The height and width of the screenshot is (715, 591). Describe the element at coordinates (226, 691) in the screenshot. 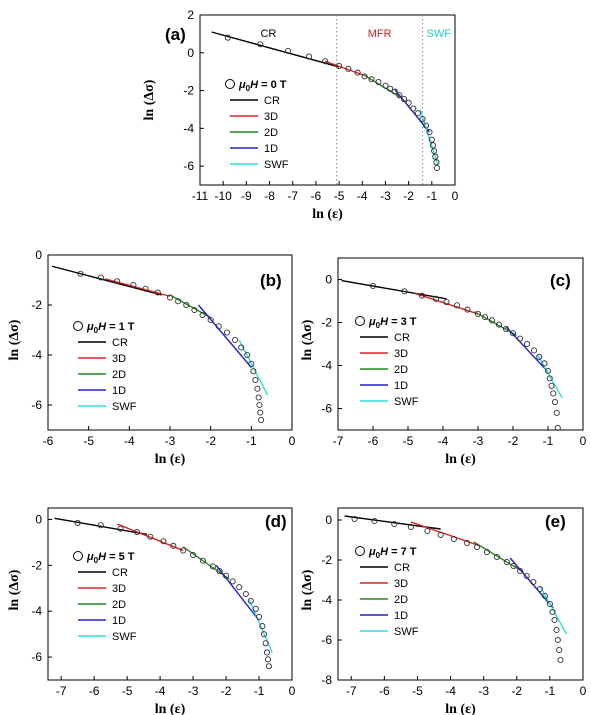

I see `x-tick-label: -2` at that location.